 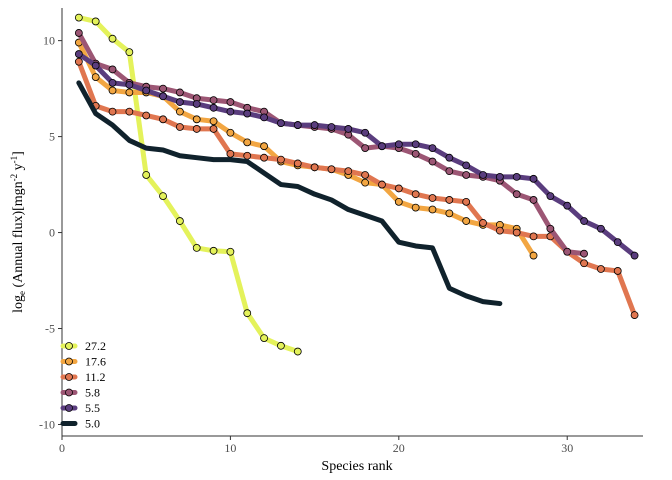 What do you see at coordinates (18, 304) in the screenshot?
I see `y-axis-title-log: log` at bounding box center [18, 304].